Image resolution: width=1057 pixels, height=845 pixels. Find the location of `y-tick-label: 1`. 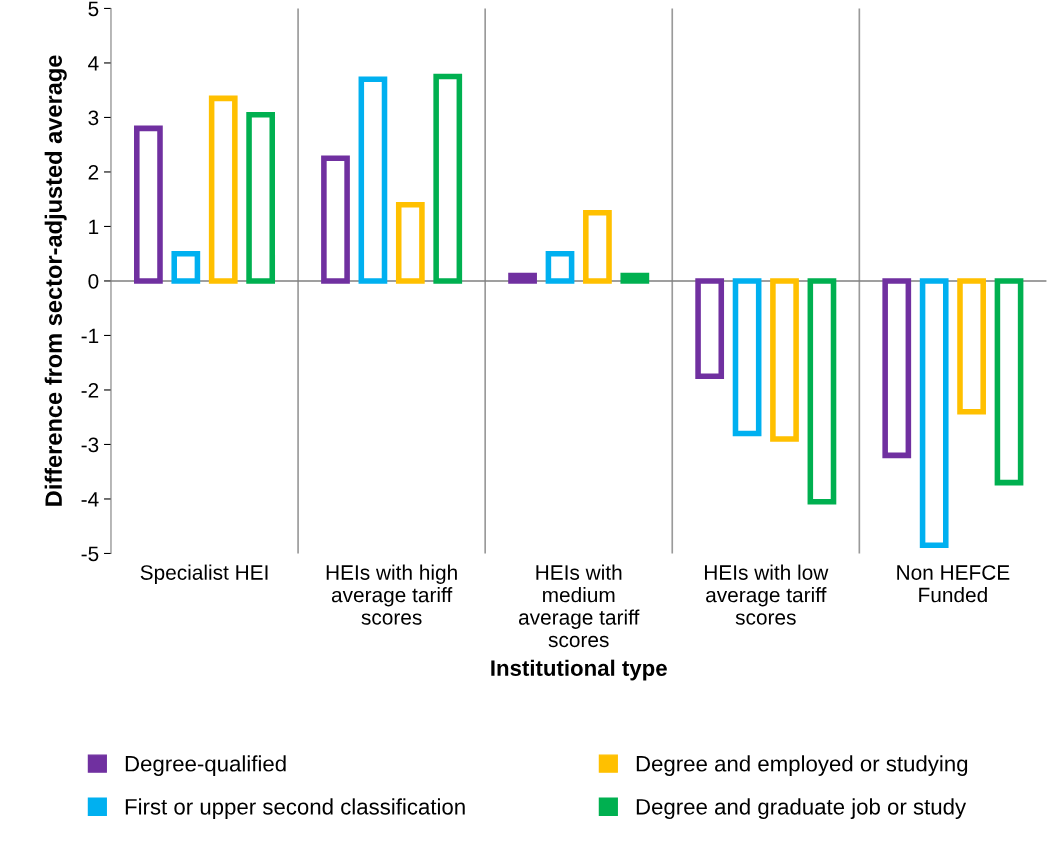

y-tick-label: 1 is located at coordinates (94, 227).